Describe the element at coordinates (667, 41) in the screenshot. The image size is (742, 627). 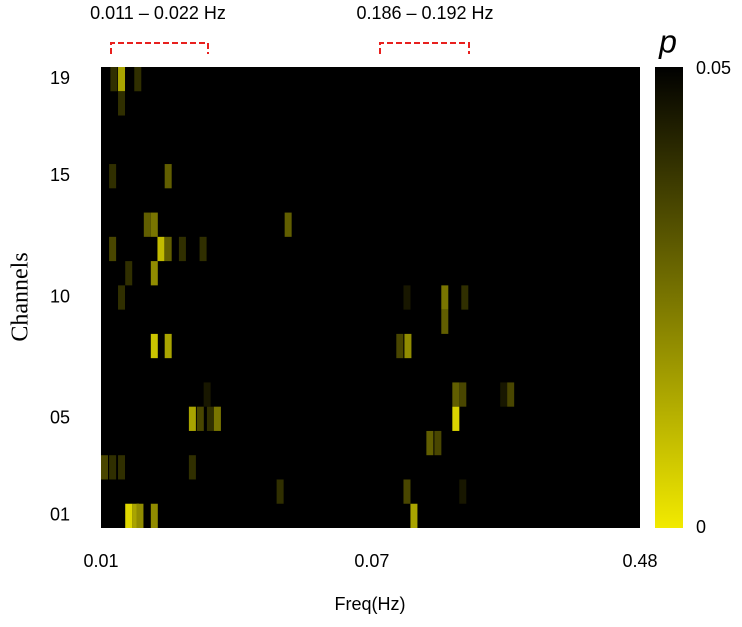
I see `colorbar-label: p` at that location.